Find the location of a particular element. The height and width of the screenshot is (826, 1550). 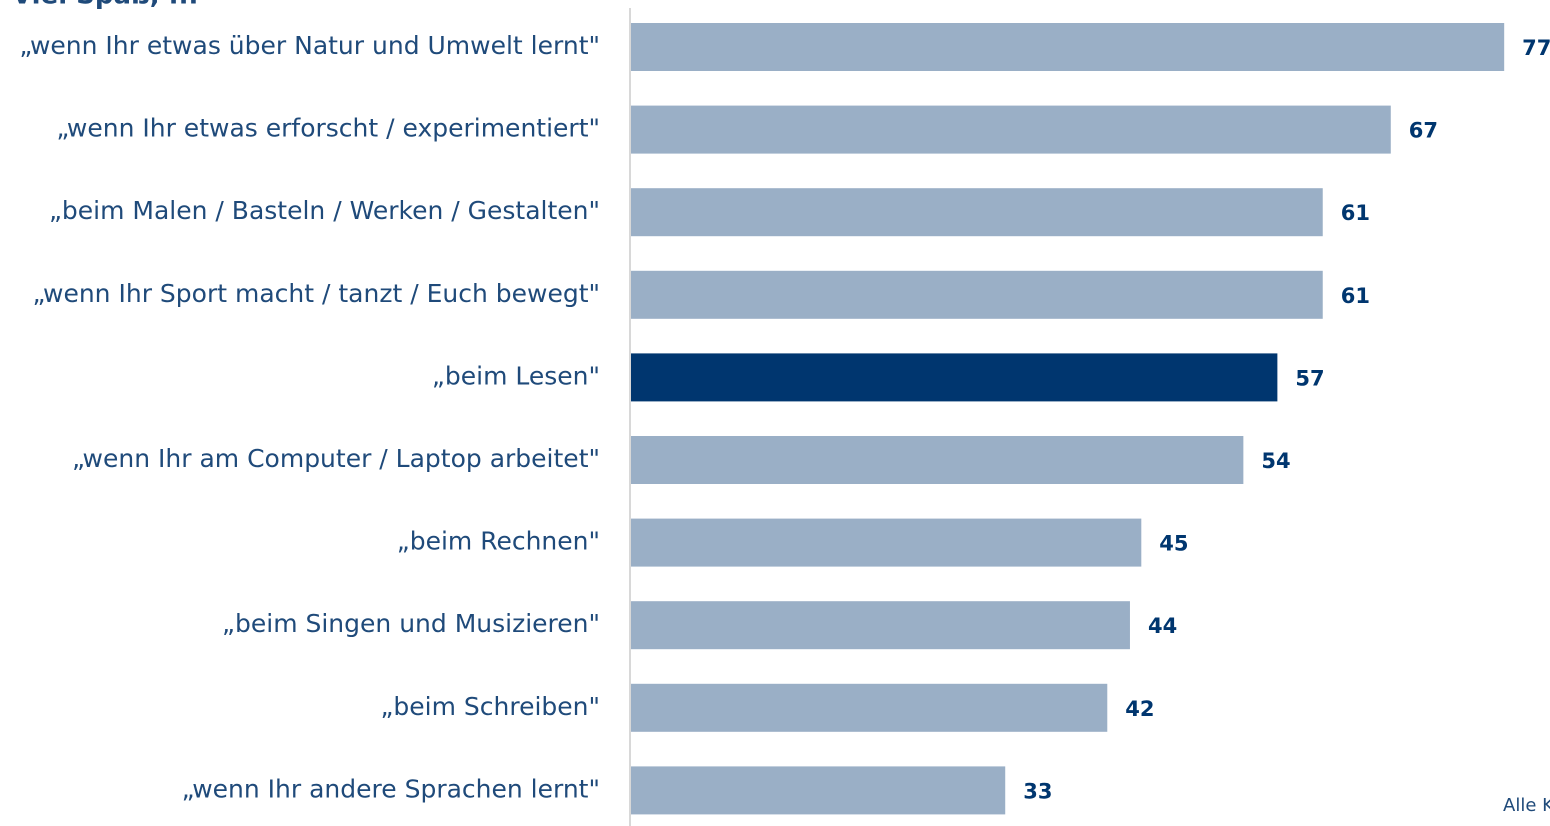

data-label: 33 is located at coordinates (1037, 791).